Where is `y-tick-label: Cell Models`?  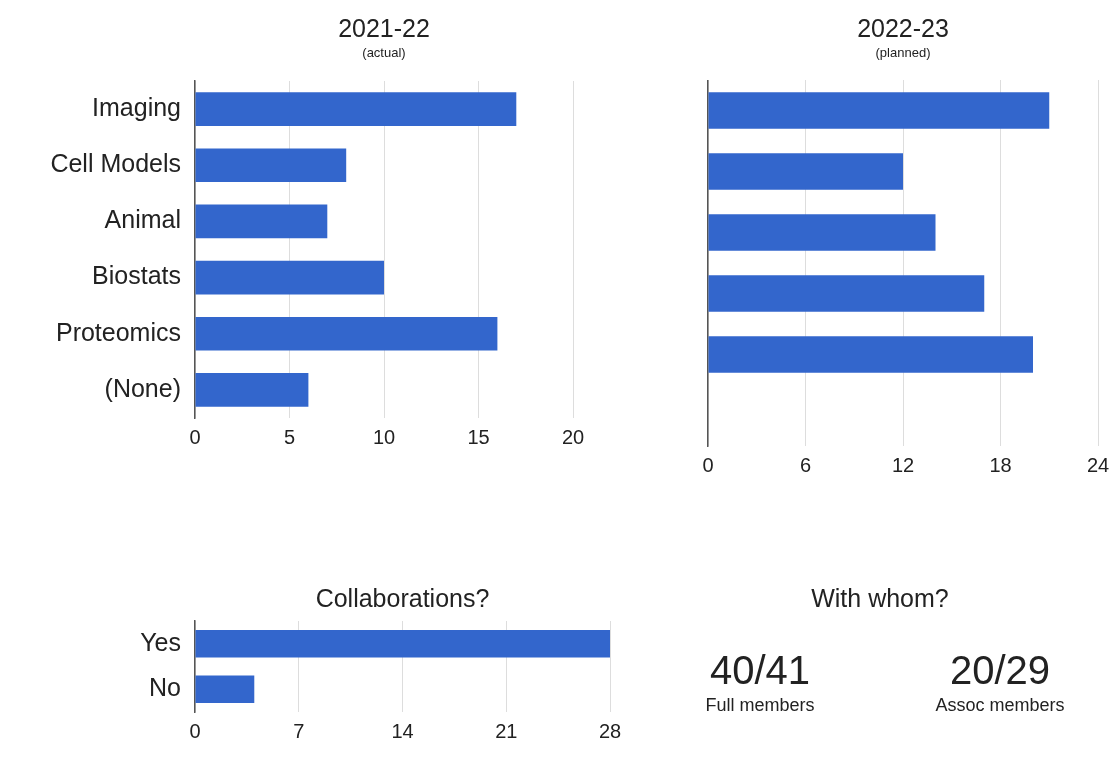 y-tick-label: Cell Models is located at coordinates (115, 163).